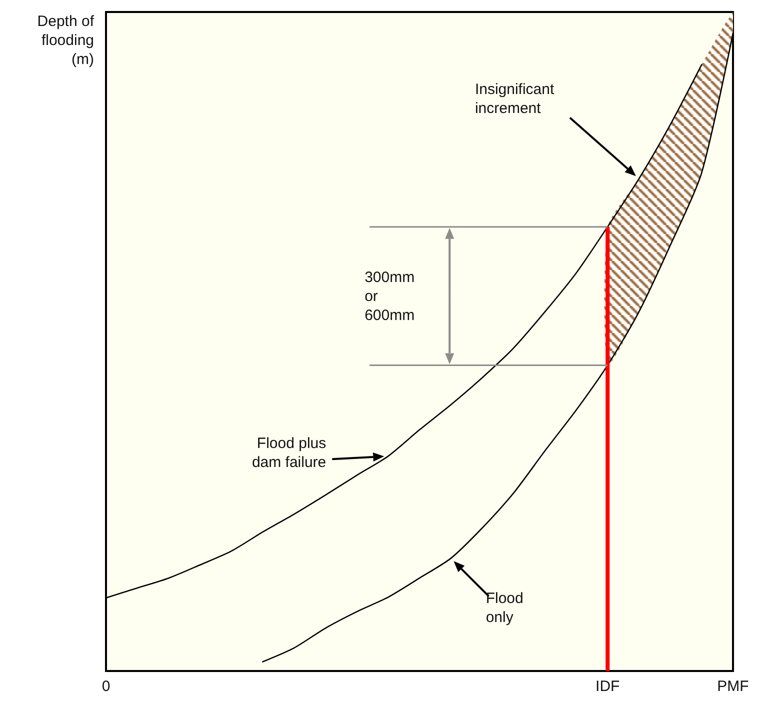 The image size is (760, 704). I want to click on annotation: 300mm or 600mm, so click(390, 296).